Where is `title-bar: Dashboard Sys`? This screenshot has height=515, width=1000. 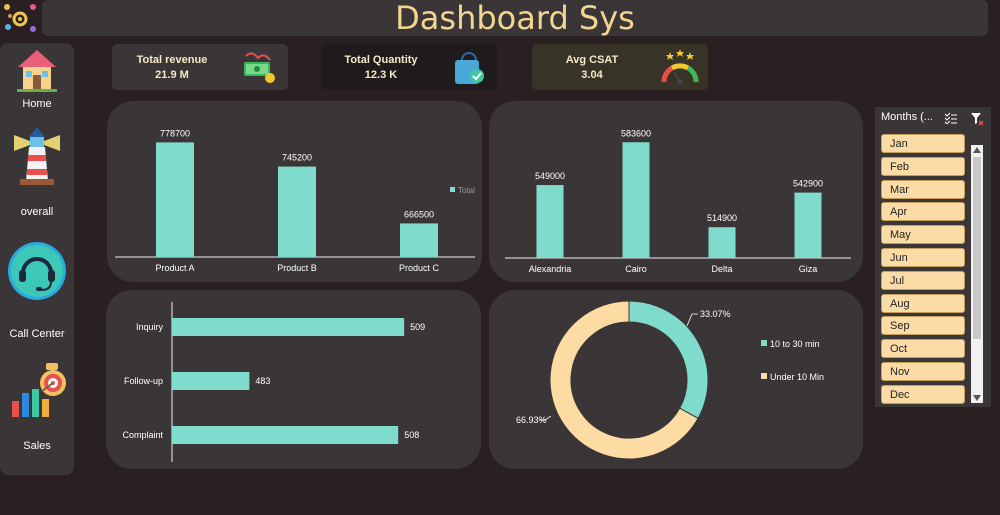
title-bar: Dashboard Sys is located at coordinates (515, 18).